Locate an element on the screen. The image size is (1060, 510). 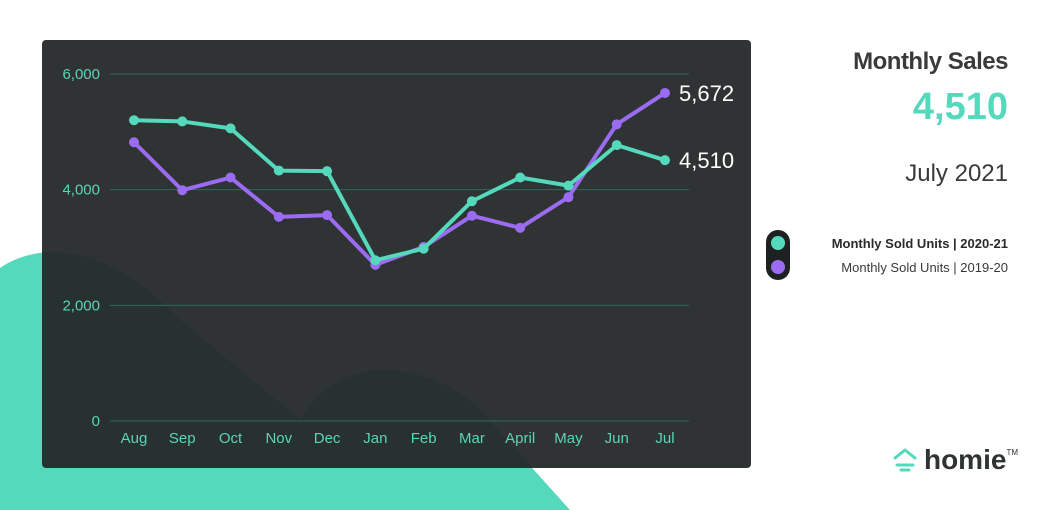
legend-pill is located at coordinates (778, 255).